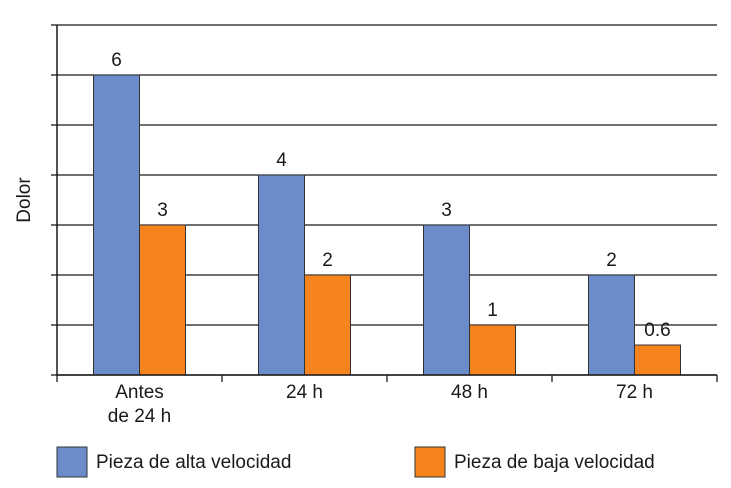 The height and width of the screenshot is (488, 731). What do you see at coordinates (634, 392) in the screenshot?
I see `x-tick-label: 72 h` at bounding box center [634, 392].